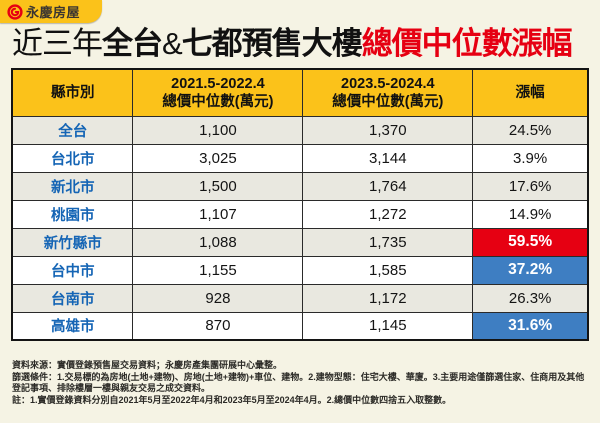 This screenshot has width=600, height=423. Describe the element at coordinates (72, 270) in the screenshot. I see `city-cell: 台中市` at that location.